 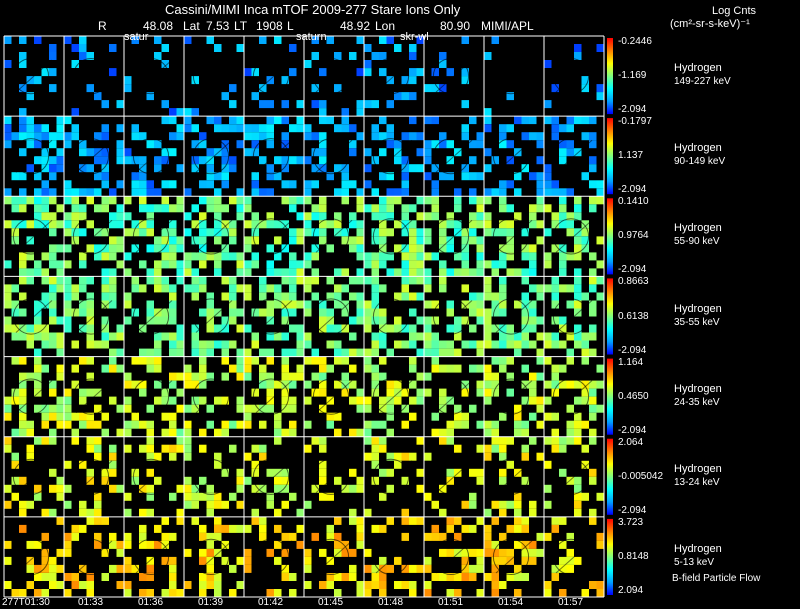 What do you see at coordinates (451, 557) in the screenshot?
I see `flow-circle` at bounding box center [451, 557].